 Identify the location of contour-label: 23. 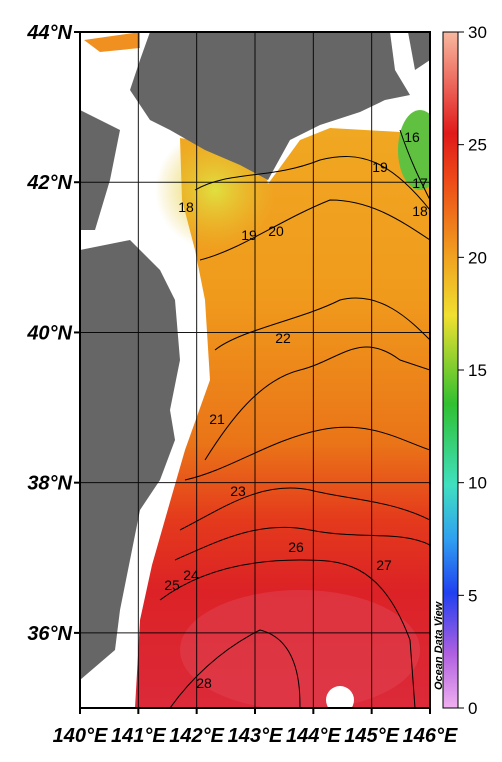
(238, 491).